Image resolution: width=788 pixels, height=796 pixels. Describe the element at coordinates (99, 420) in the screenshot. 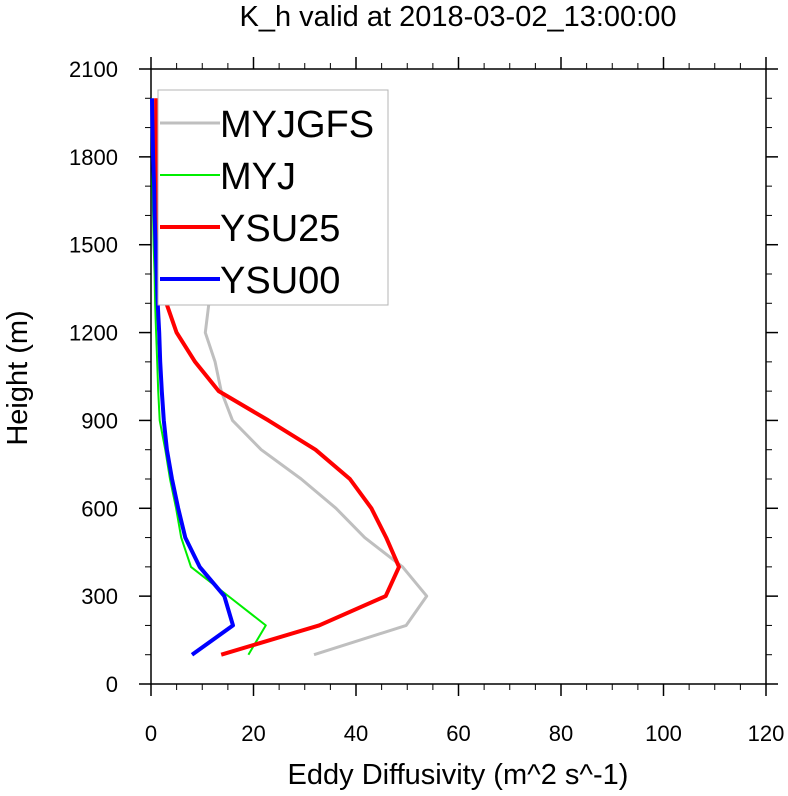

I see `y-tick-label: 900` at that location.